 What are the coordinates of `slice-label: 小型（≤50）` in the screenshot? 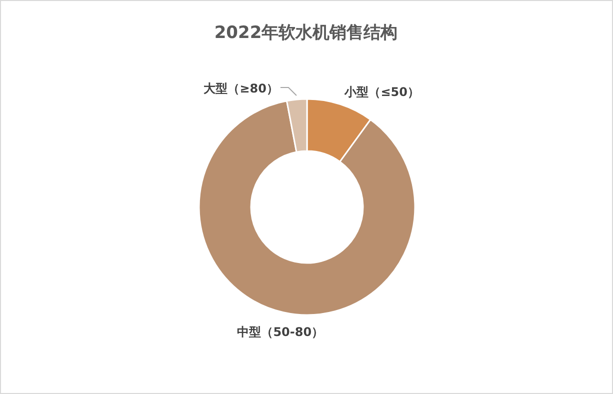 It's located at (382, 91).